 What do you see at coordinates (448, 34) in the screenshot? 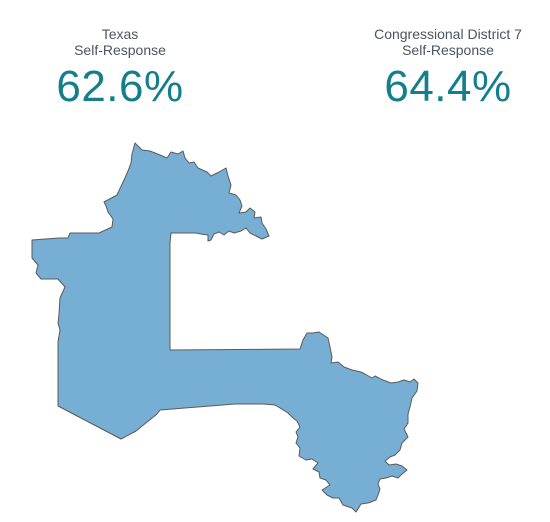
I see `district-name: Congressional District 7` at bounding box center [448, 34].